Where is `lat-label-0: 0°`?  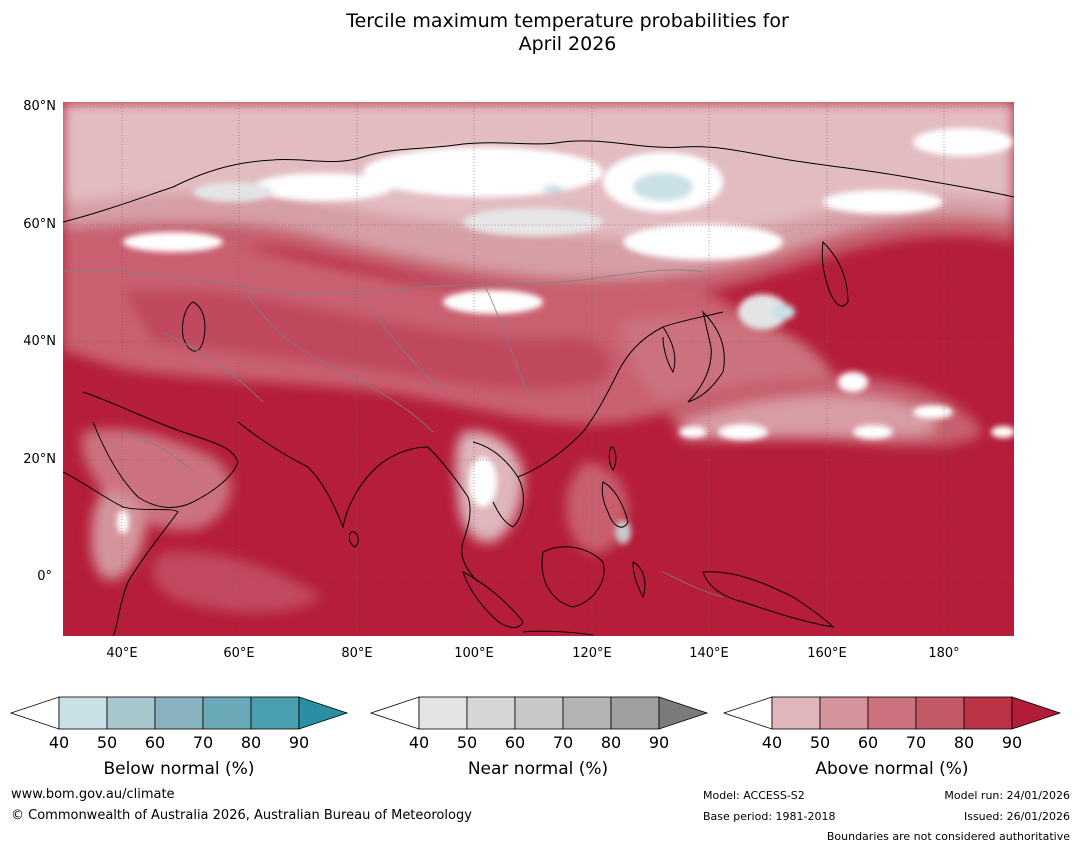 lat-label-0: 0° is located at coordinates (44, 576).